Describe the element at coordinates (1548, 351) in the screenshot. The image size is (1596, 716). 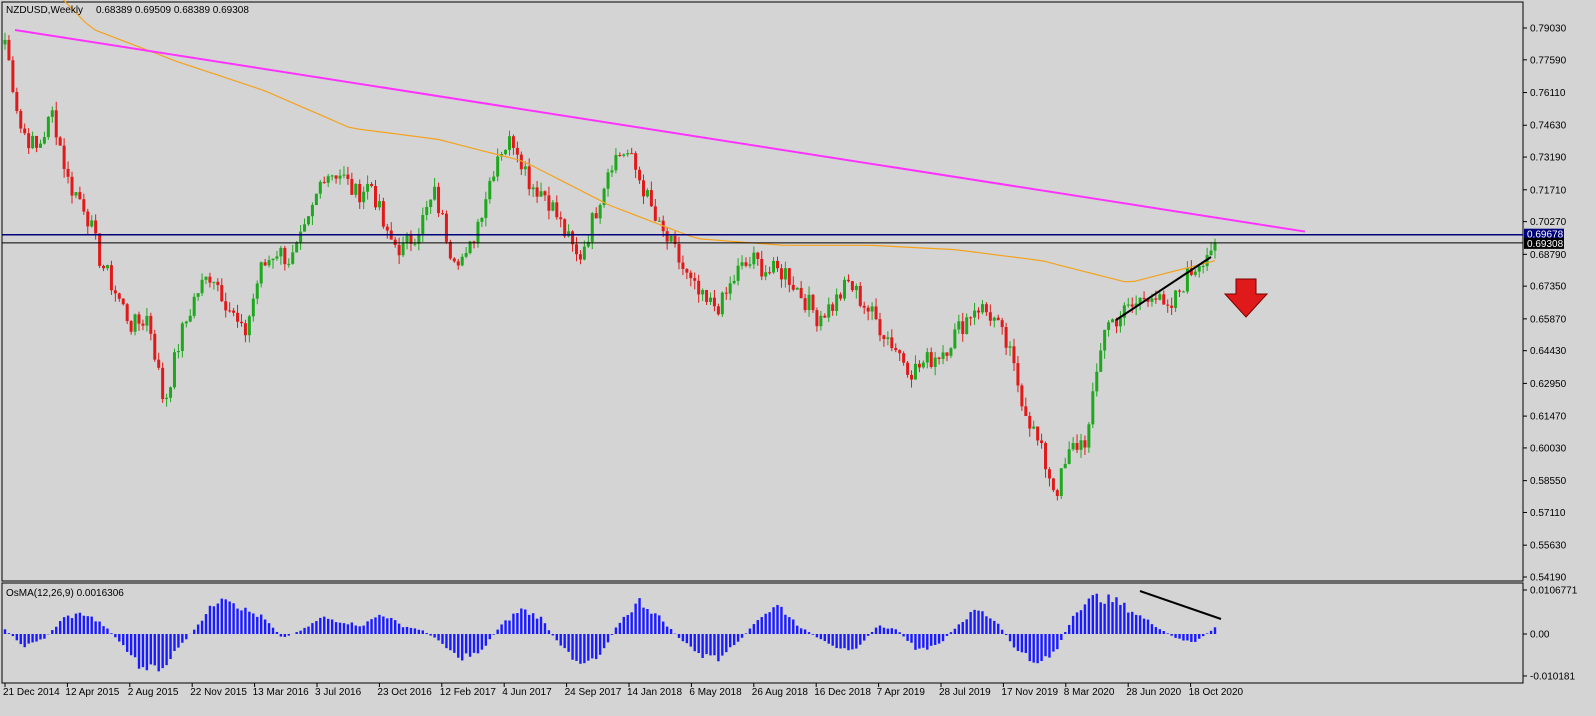
I see `y-tick-label: 0.64430` at that location.